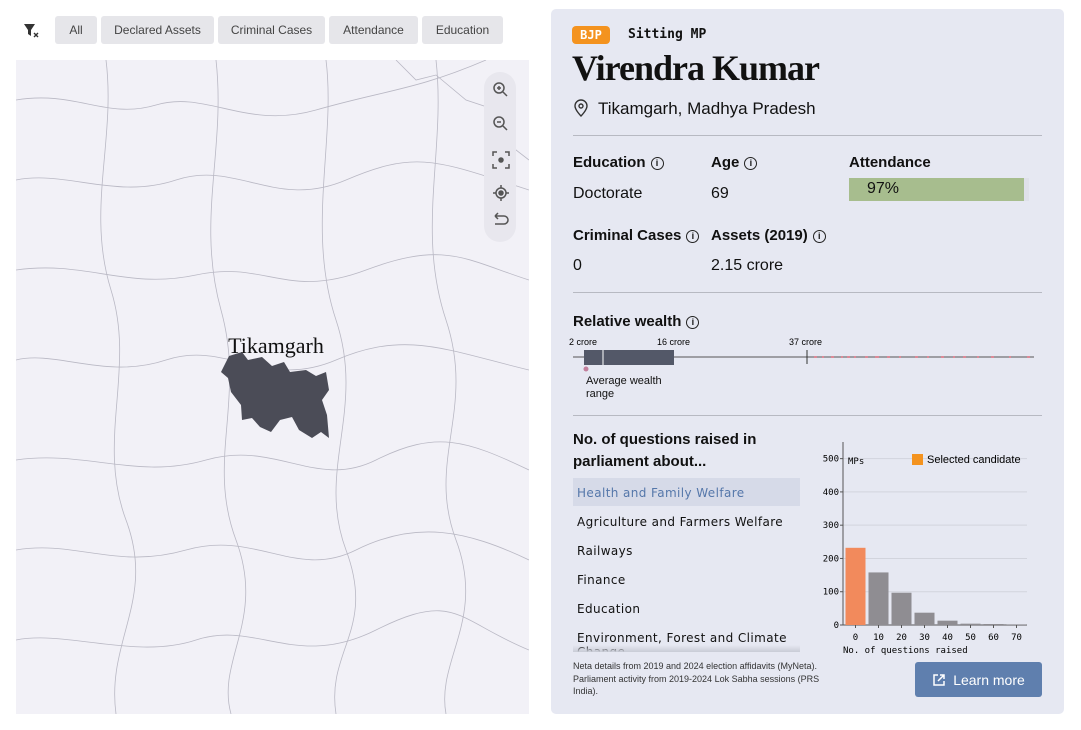 The width and height of the screenshot is (1081, 730). I want to click on field-value: 0, so click(577, 265).